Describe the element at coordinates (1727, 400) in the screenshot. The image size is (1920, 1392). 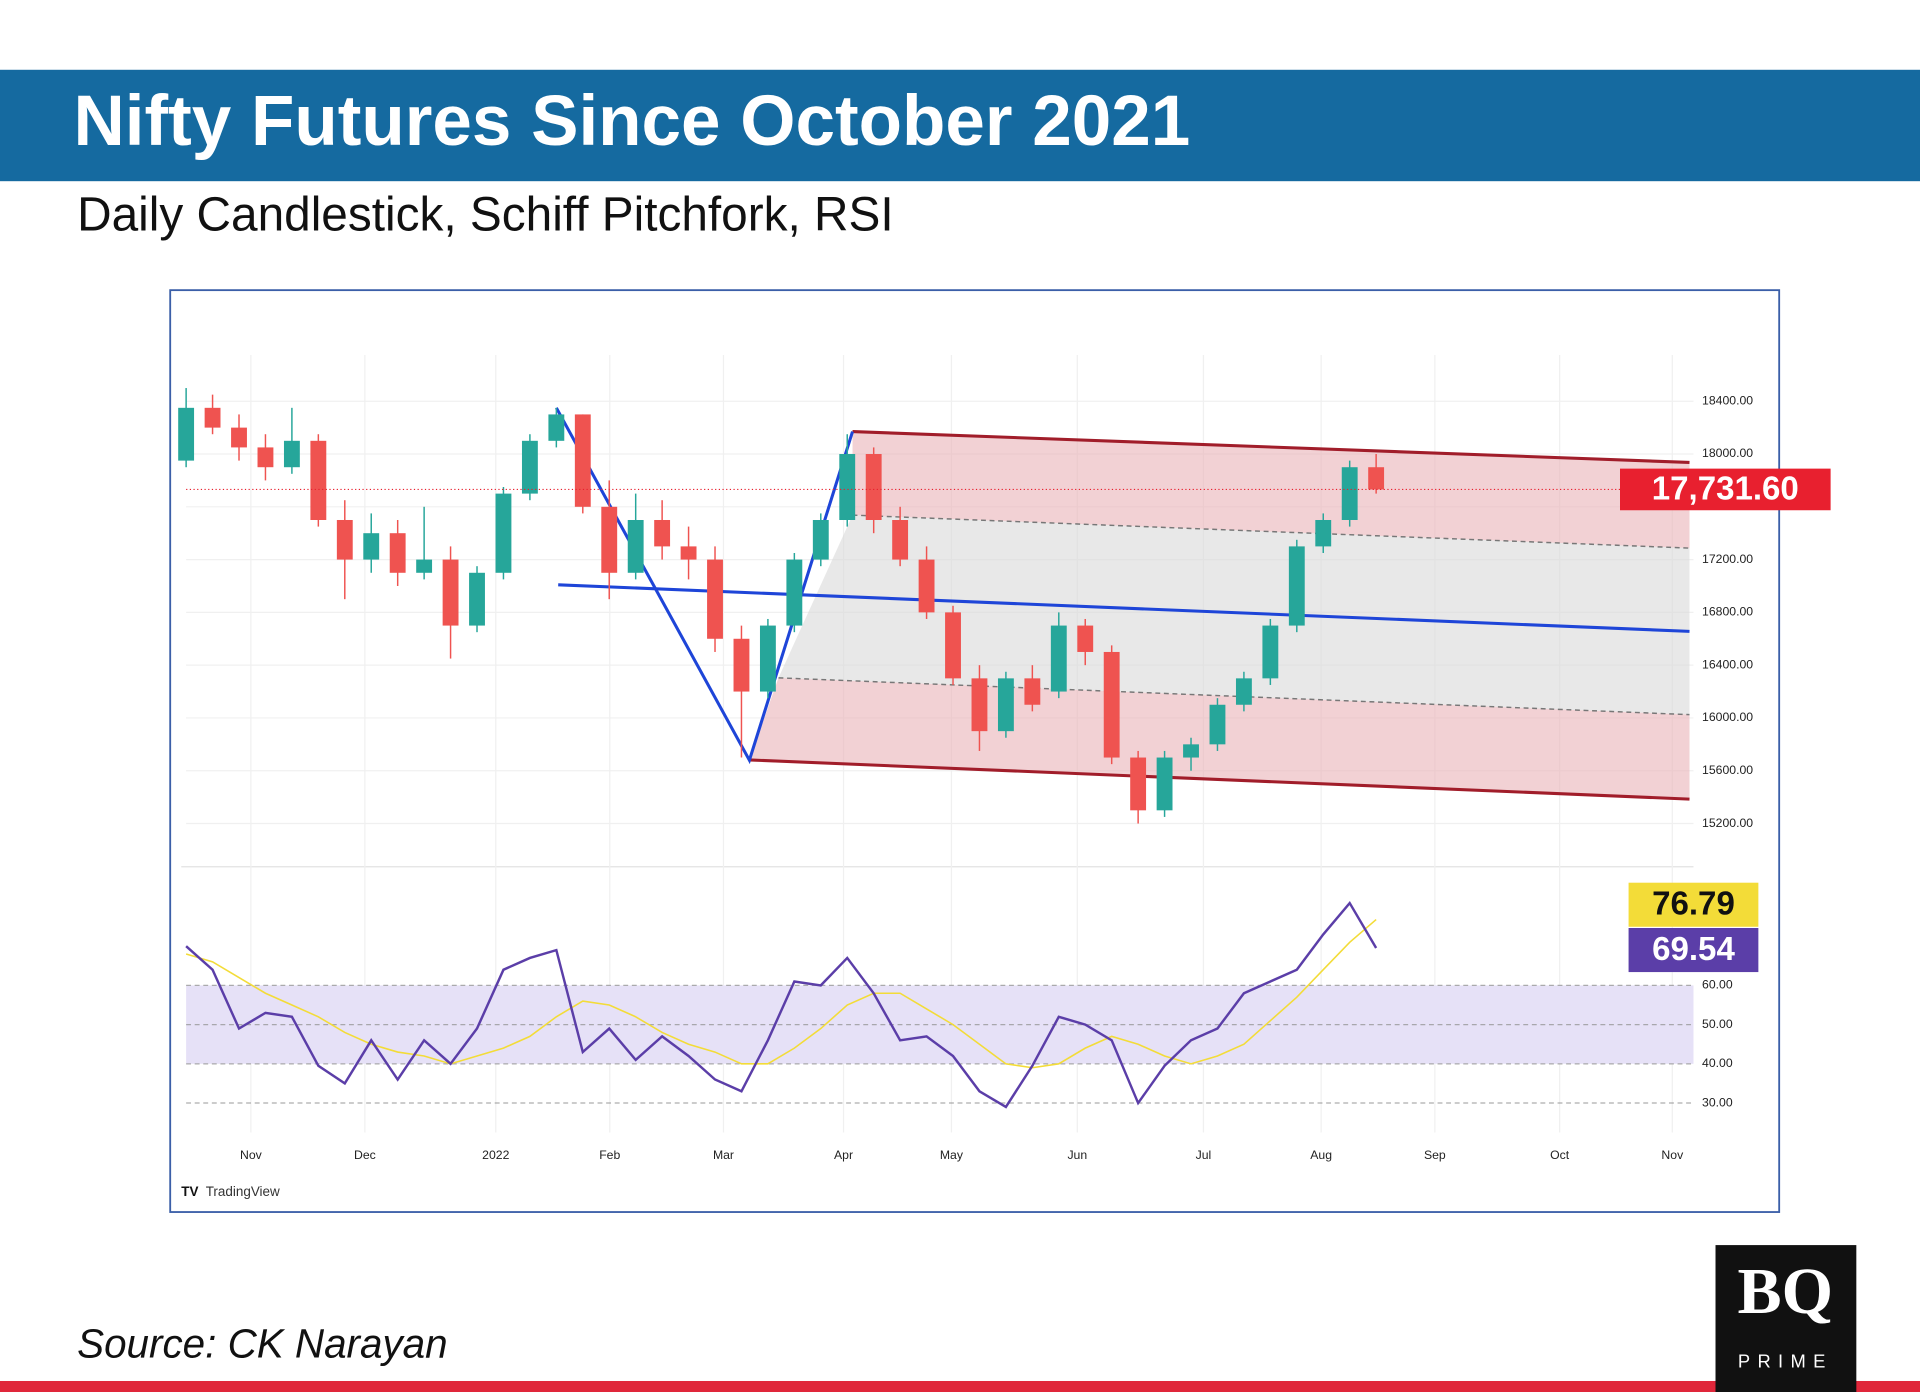
I see `y-tick-label: 18400.00` at that location.